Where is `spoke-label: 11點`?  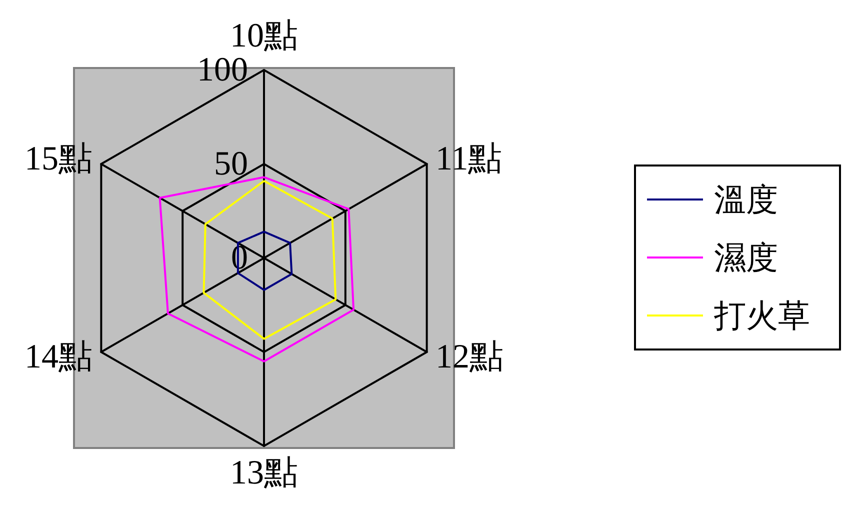 spoke-label: 11點 is located at coordinates (468, 159).